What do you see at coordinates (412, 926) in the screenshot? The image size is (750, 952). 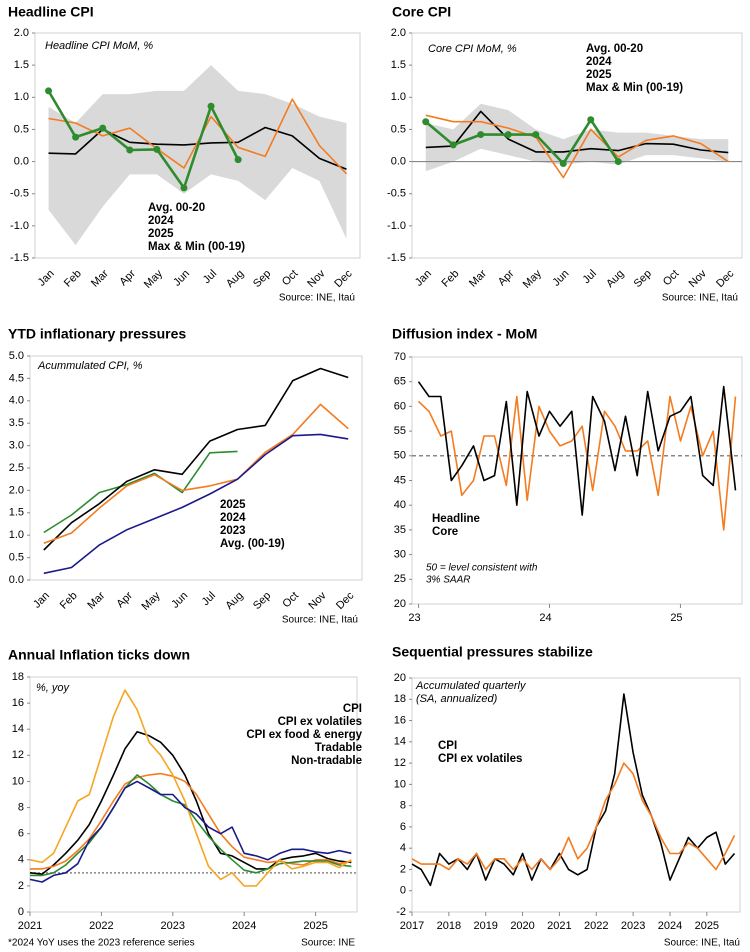 I see `x-tick-label: 2017` at bounding box center [412, 926].